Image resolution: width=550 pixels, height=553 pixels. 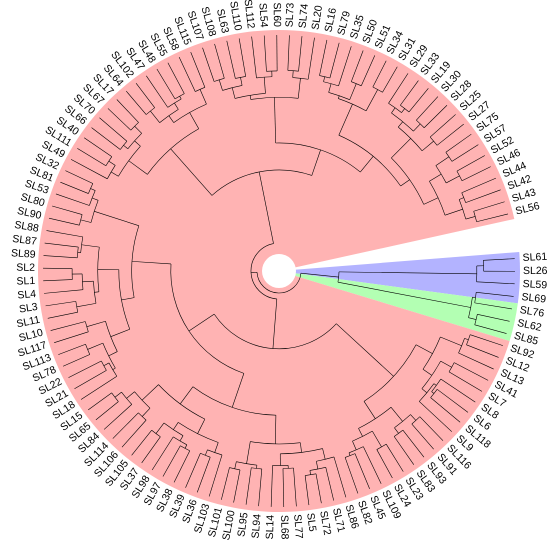 I want to click on leaf-label: SL16, so click(x=330, y=20).